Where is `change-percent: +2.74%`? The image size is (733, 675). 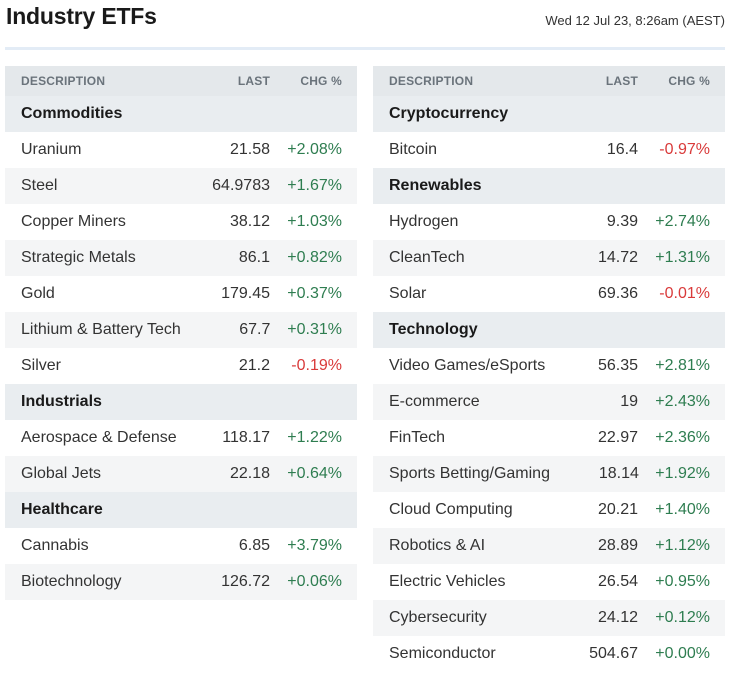
change-percent: +2.74% is located at coordinates (682, 221).